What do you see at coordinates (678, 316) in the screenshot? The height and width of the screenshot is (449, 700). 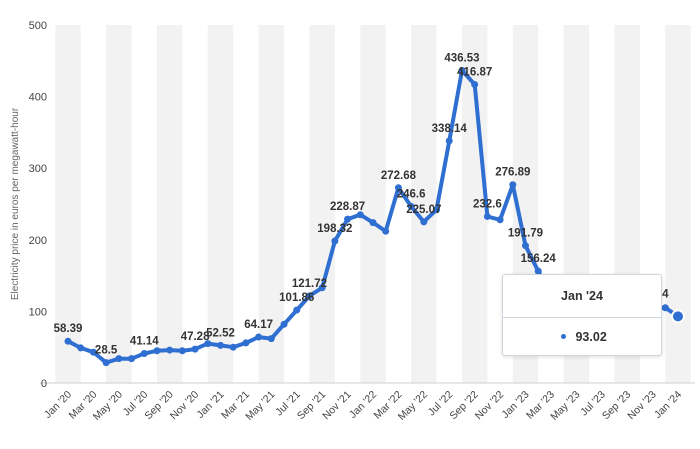 I see `data-point-highlighted` at bounding box center [678, 316].